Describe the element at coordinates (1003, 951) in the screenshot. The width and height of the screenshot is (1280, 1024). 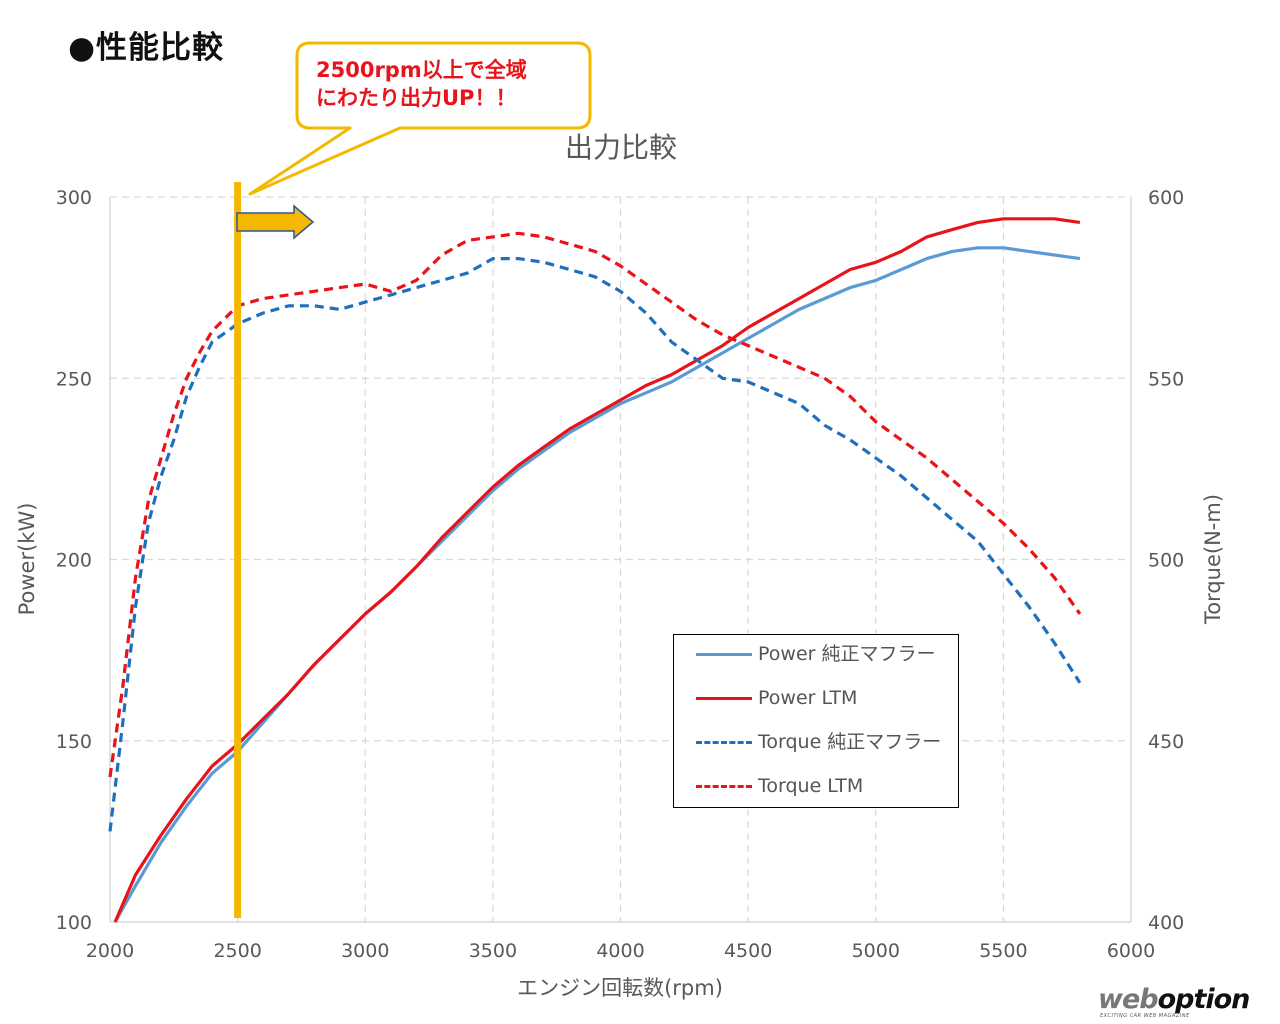
I see `x-tick-label: 5500` at that location.